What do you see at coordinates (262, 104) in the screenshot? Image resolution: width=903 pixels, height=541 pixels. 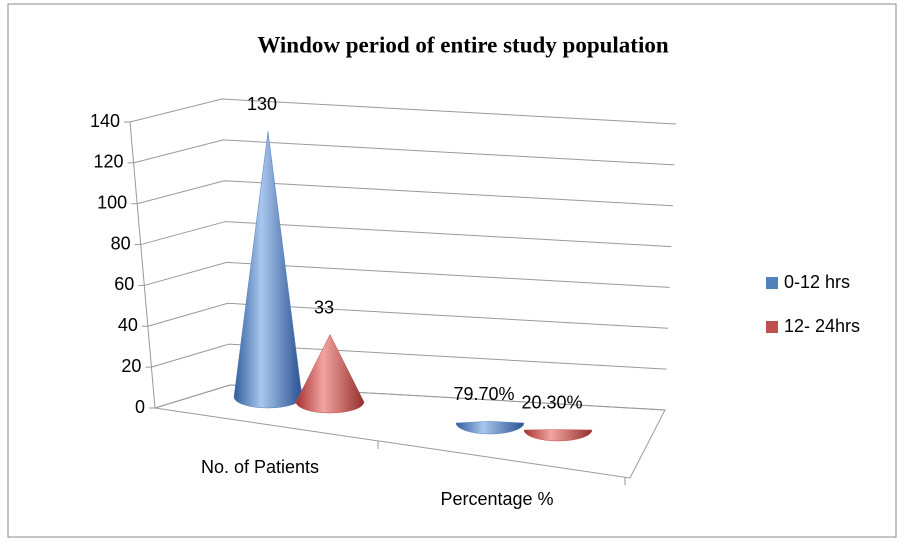 I see `data-label: 130` at bounding box center [262, 104].